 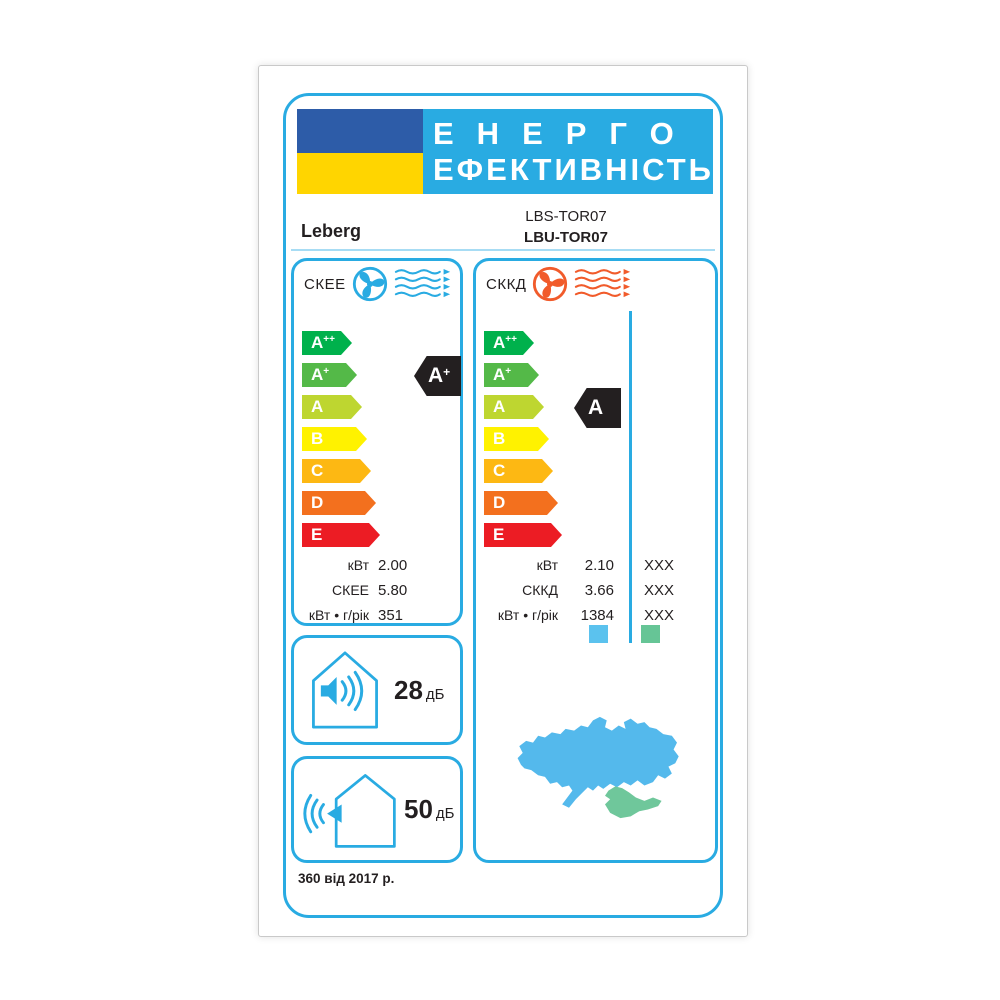 I want to click on cooling-fan-icon, so click(x=369, y=284).